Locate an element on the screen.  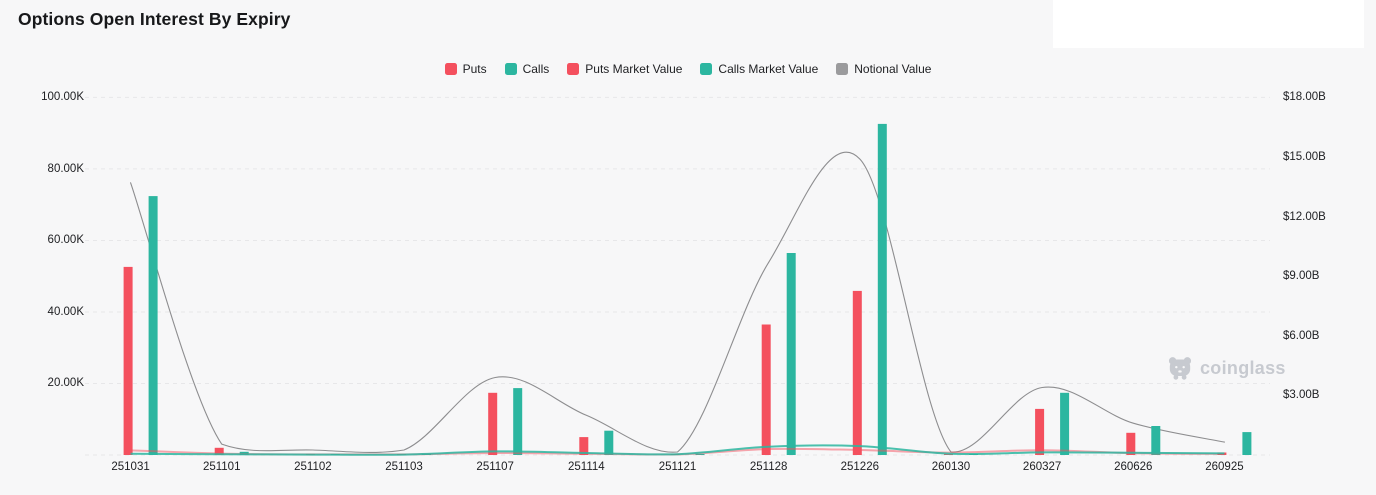
coinglass-watermark: coinglass is located at coordinates (1226, 368).